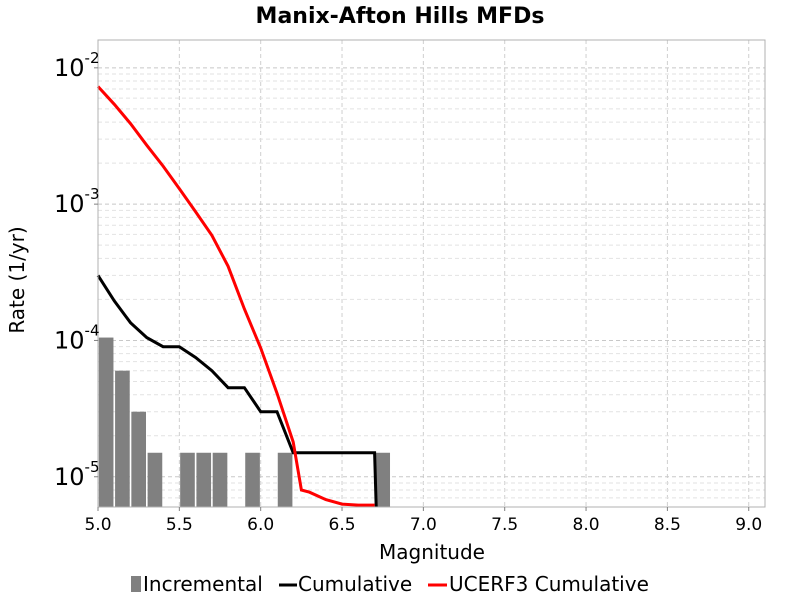 The height and width of the screenshot is (600, 800). Describe the element at coordinates (97, 525) in the screenshot. I see `x-tick-label: 5.0` at that location.